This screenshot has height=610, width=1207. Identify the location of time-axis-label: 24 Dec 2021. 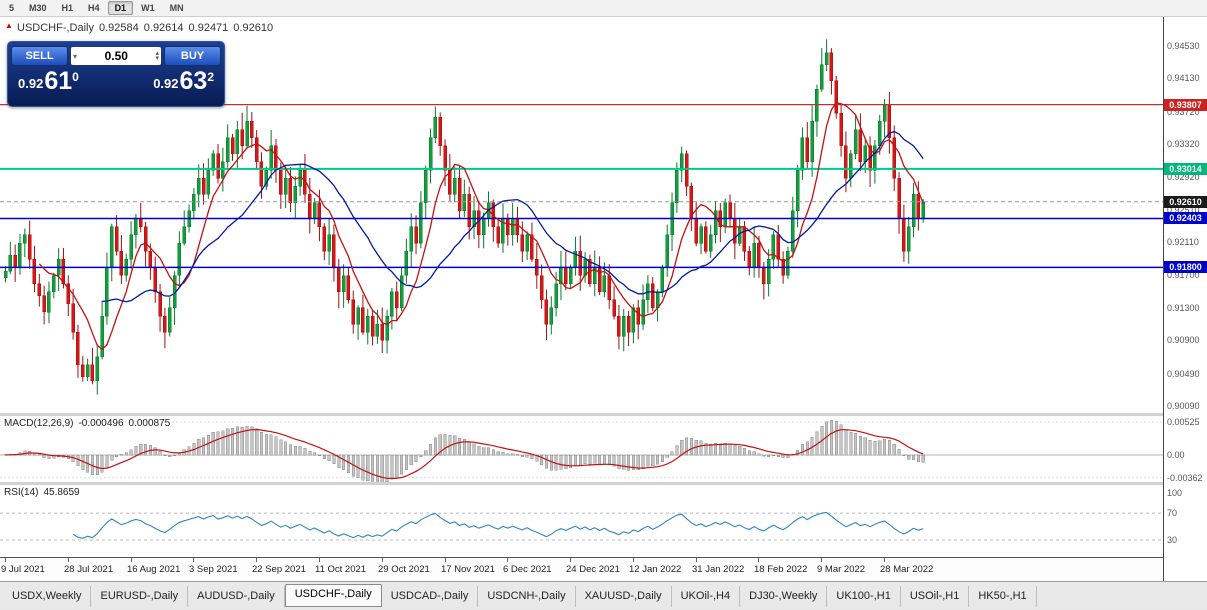
(593, 569).